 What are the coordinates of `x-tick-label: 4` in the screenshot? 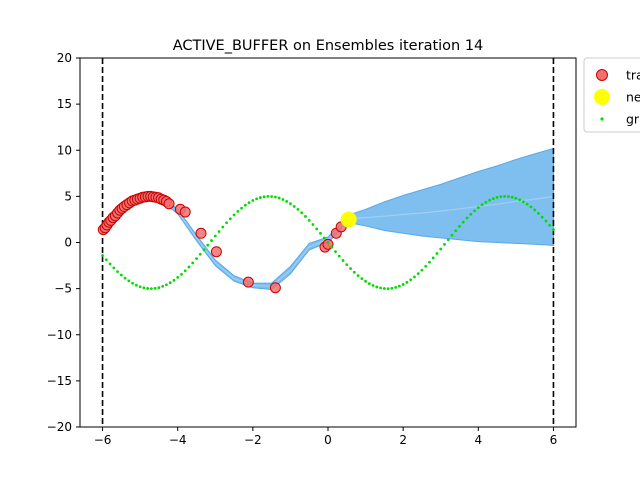 It's located at (478, 440).